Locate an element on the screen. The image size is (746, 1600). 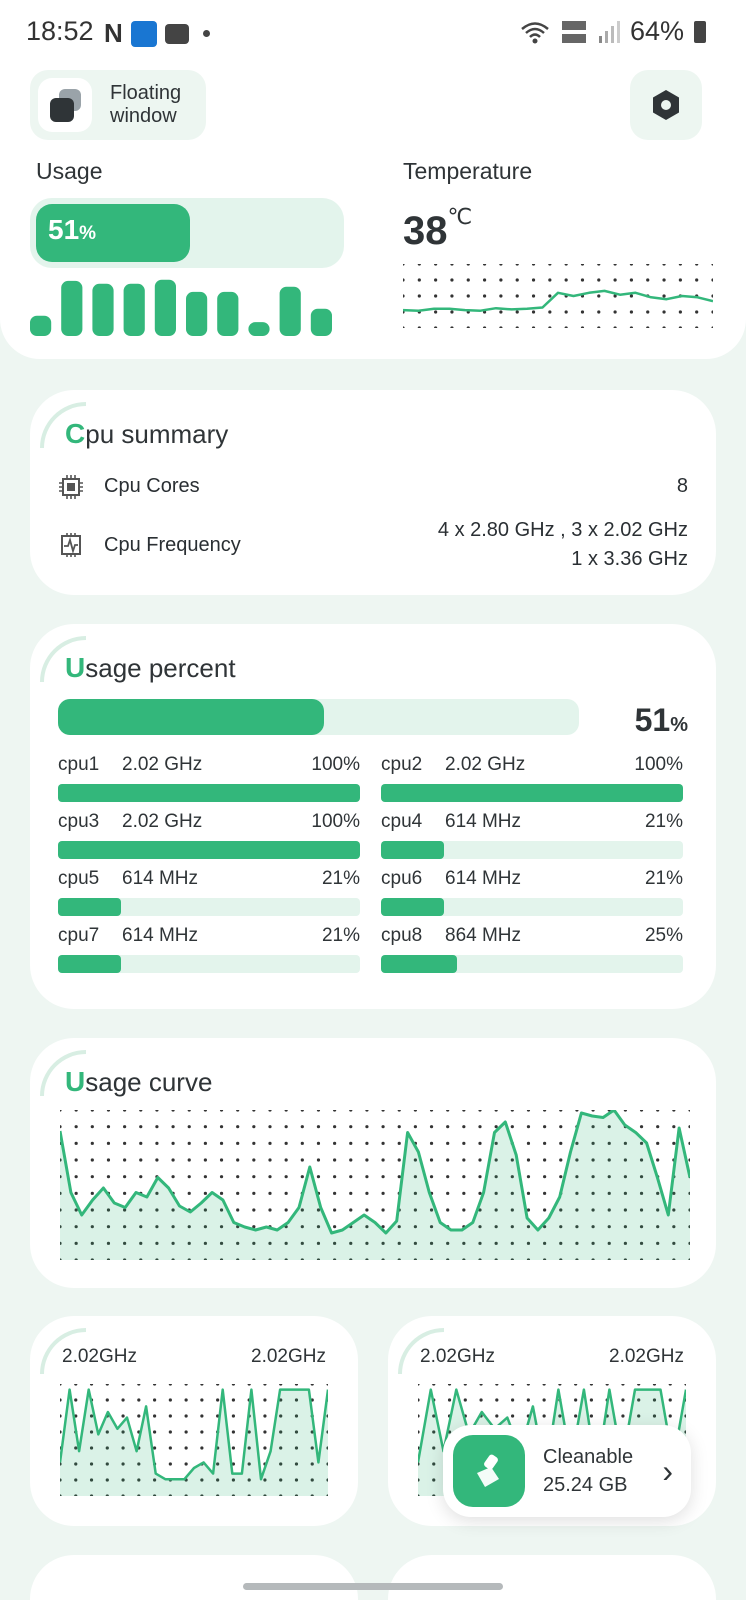
next-card-peek is located at coordinates (194, 1577).